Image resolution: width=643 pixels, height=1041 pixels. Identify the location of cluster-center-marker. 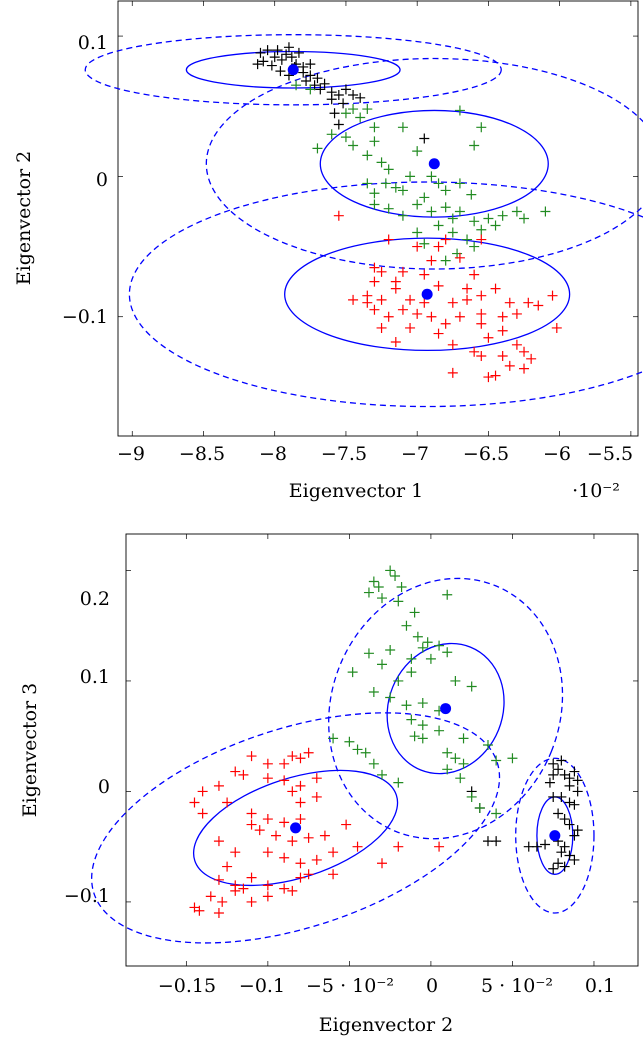
(427, 294).